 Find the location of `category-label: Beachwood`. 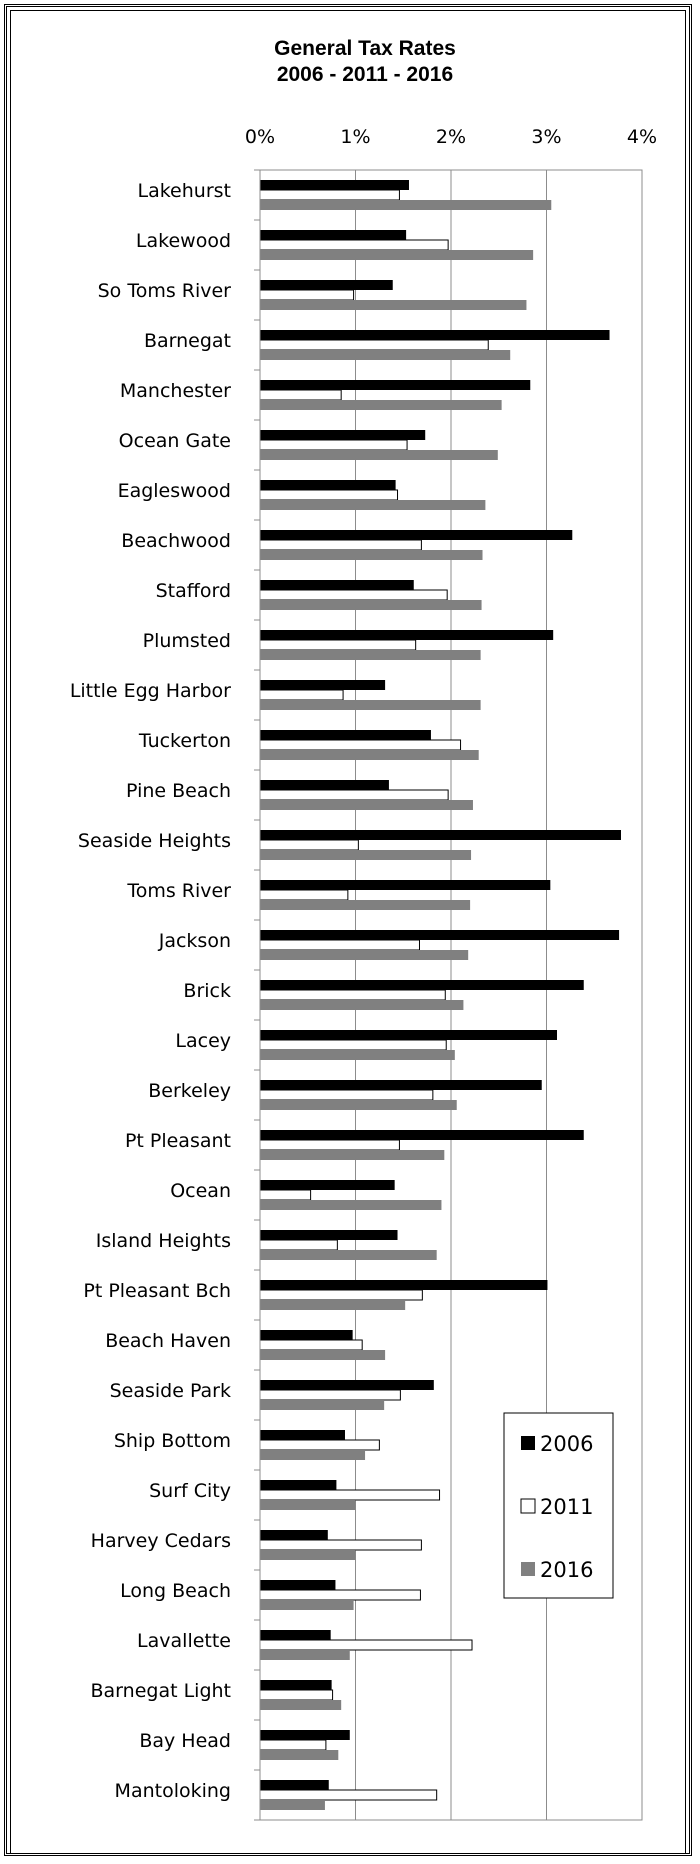

category-label: Beachwood is located at coordinates (176, 541).